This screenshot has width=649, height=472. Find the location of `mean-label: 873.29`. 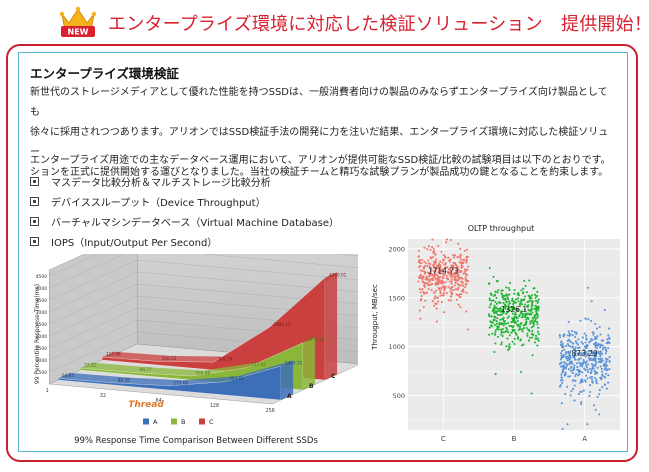

mean-label: 873.29 is located at coordinates (585, 353).